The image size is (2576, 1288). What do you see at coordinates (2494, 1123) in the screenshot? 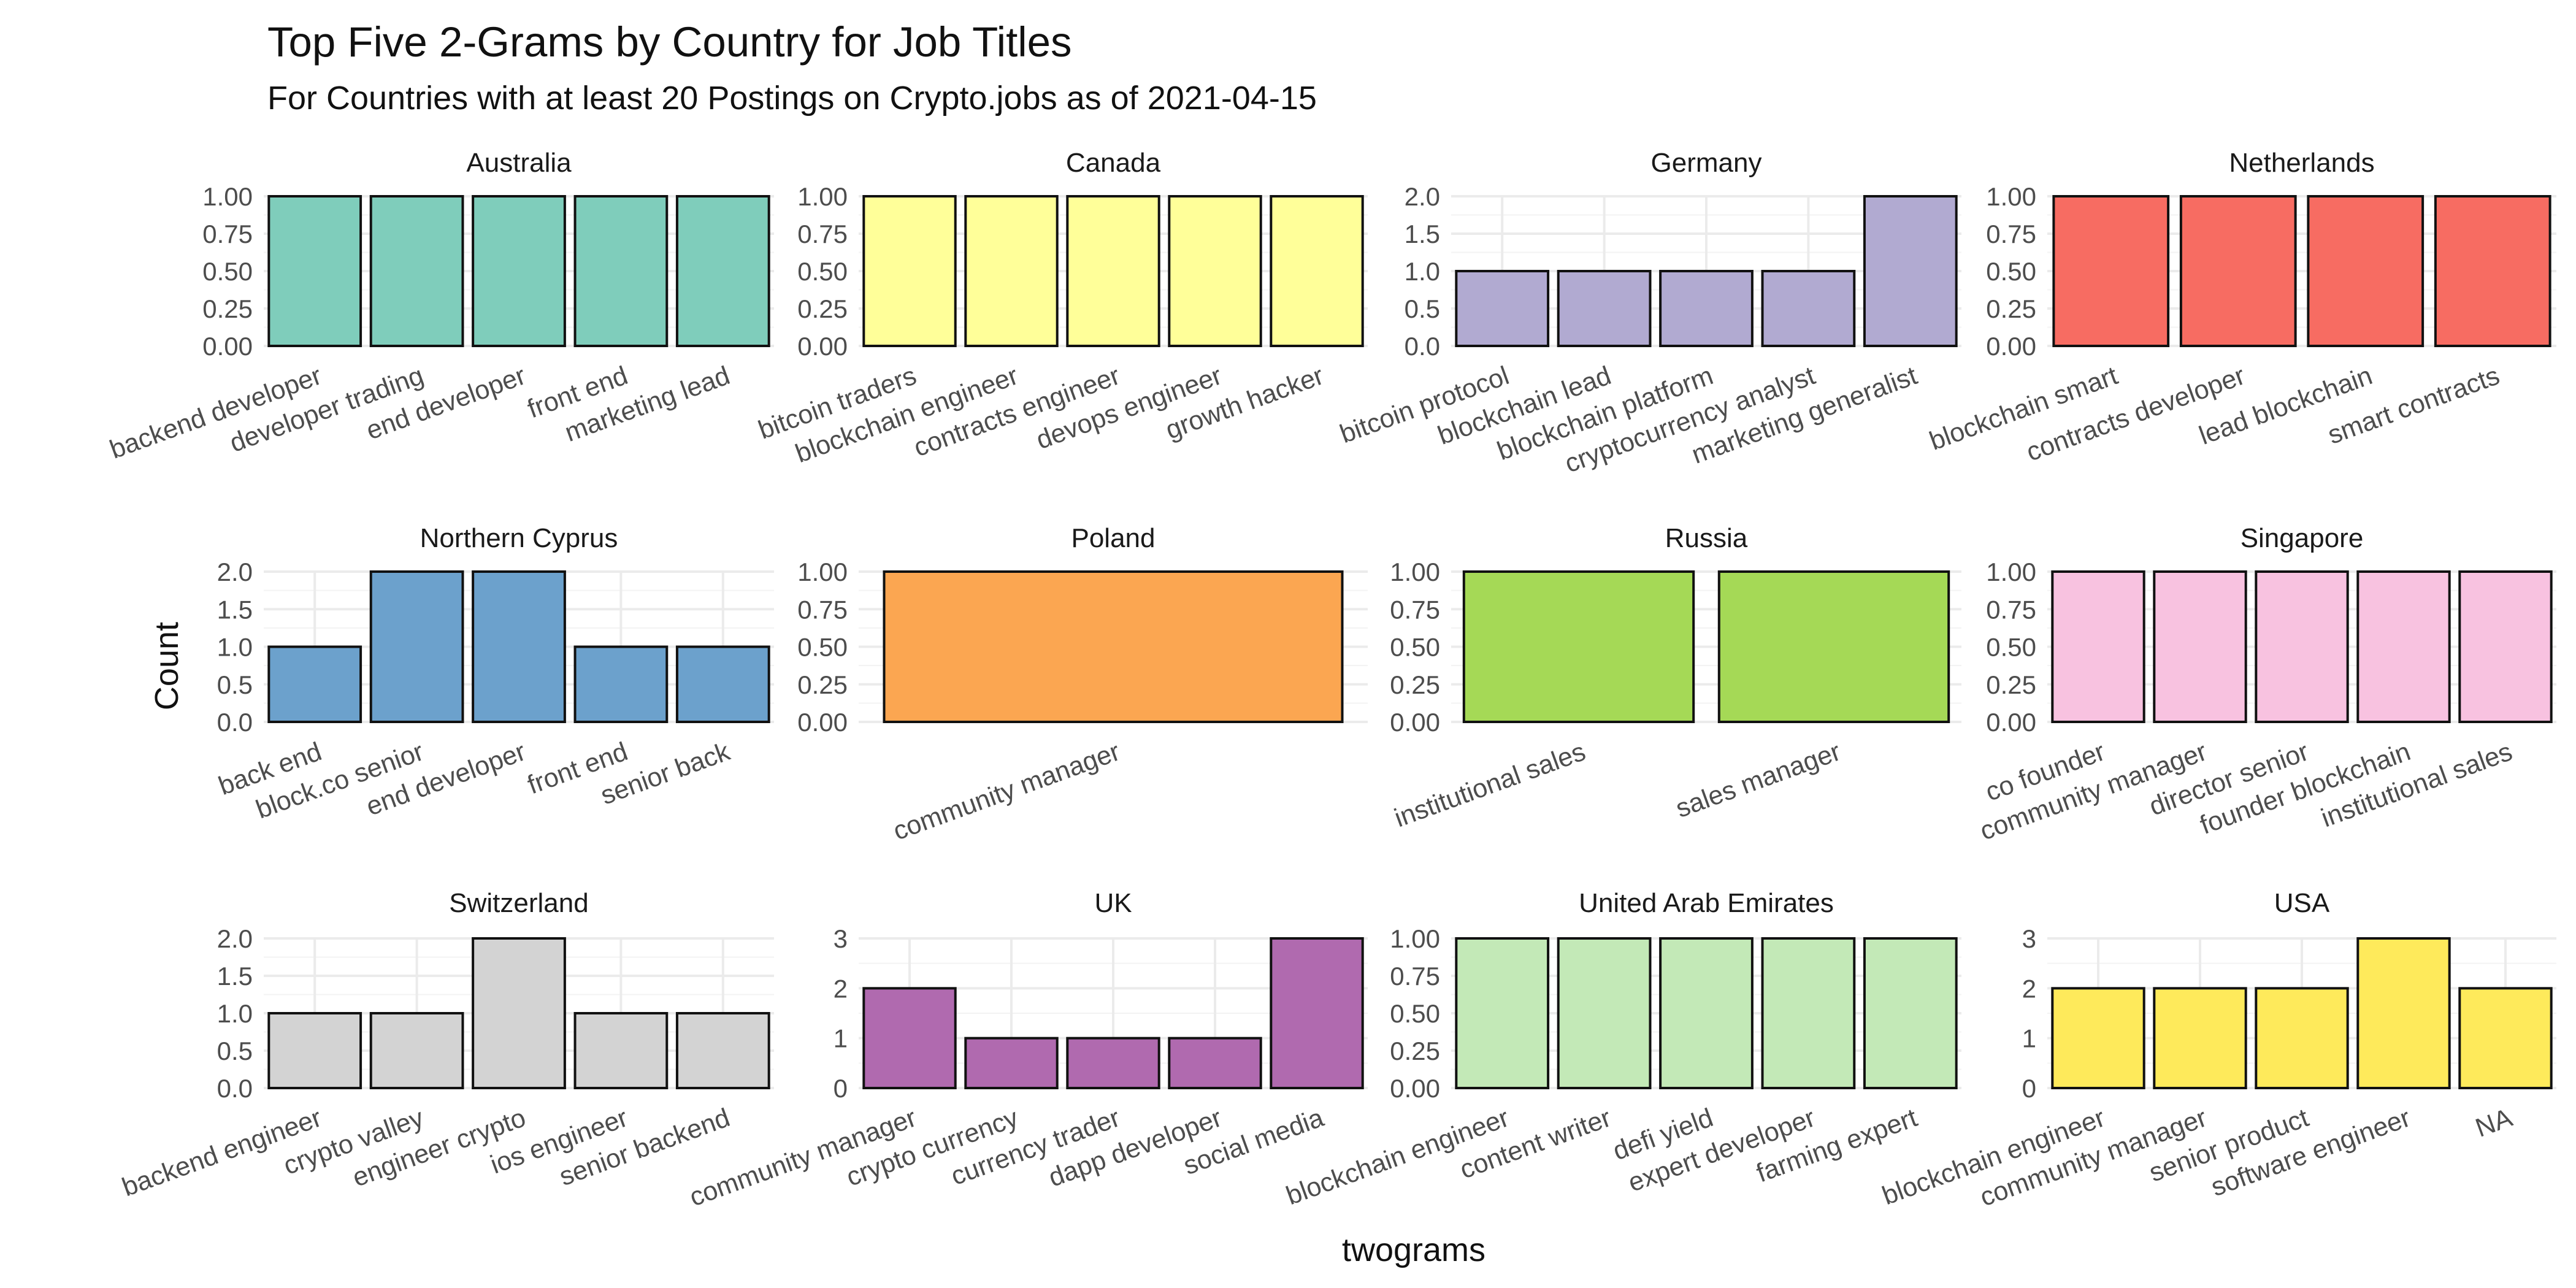
I see `x-tick-label: NA` at bounding box center [2494, 1123].